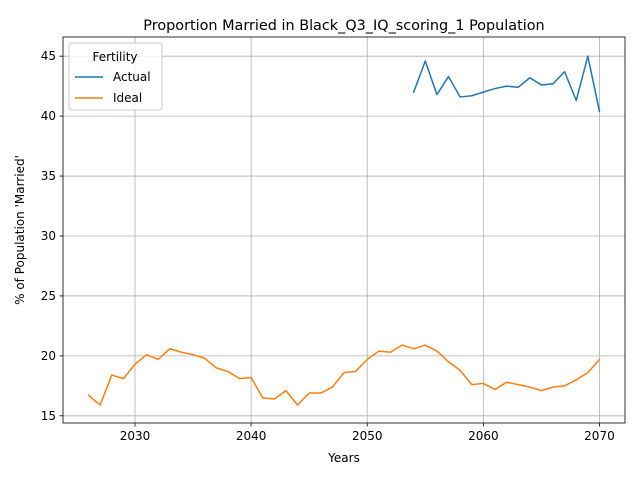  I want to click on y-tick-label: 40, so click(48, 116).